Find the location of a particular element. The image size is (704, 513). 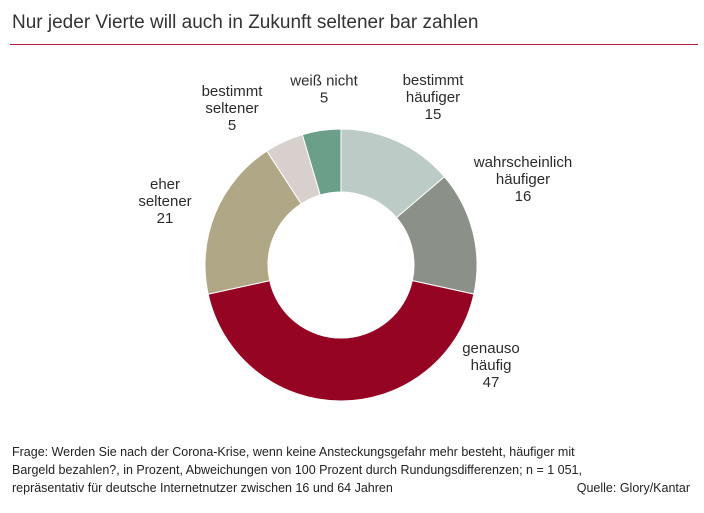

slice-value-1: 16 is located at coordinates (523, 196).